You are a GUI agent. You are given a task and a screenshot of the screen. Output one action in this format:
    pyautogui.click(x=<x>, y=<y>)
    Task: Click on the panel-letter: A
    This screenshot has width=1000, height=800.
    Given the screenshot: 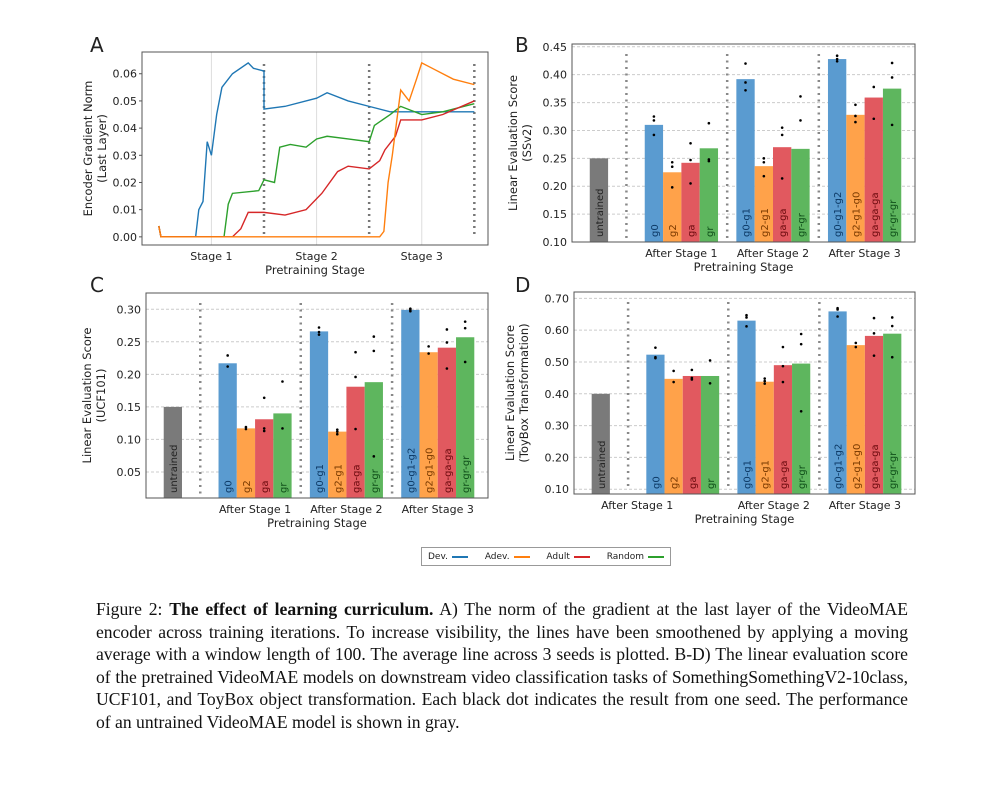 What is the action you would take?
    pyautogui.click(x=97, y=45)
    